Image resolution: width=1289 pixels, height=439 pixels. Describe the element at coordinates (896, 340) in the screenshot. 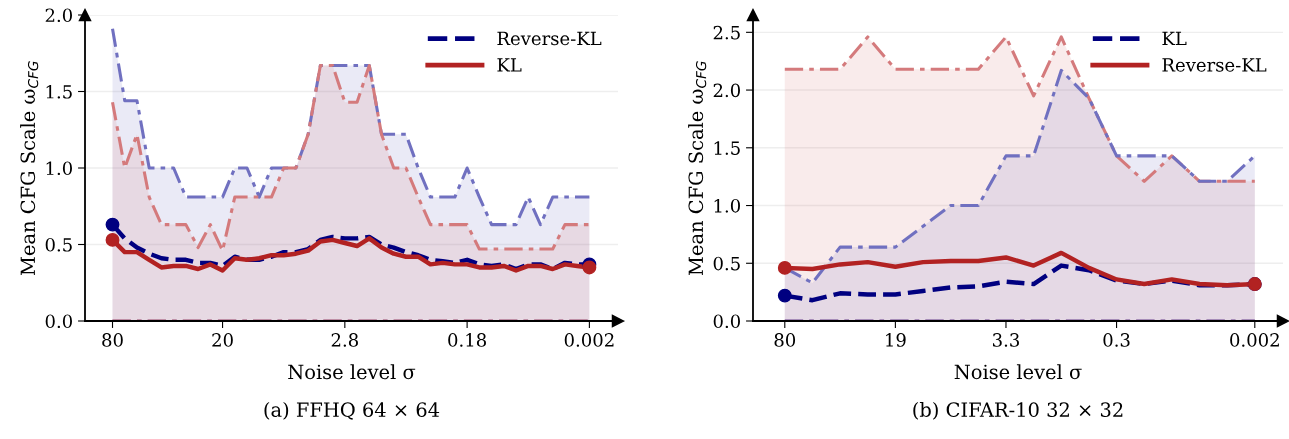

I see `x-tick-label: 19` at that location.